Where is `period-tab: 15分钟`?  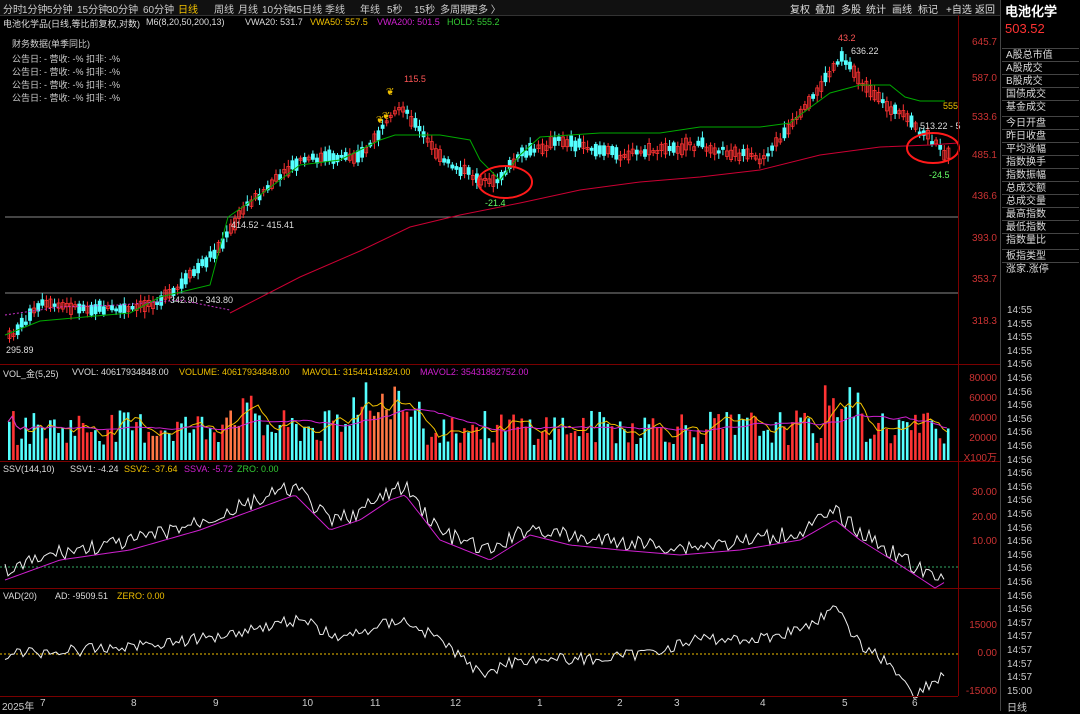 period-tab: 15分钟 is located at coordinates (93, 10).